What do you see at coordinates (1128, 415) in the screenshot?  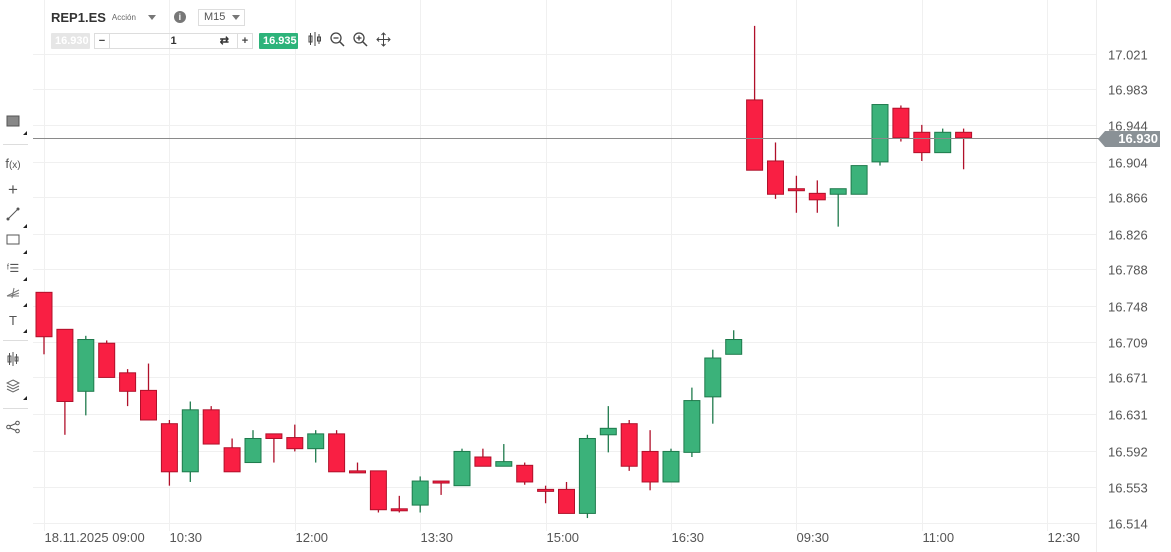 I see `y-tick-label: 16.631` at bounding box center [1128, 415].